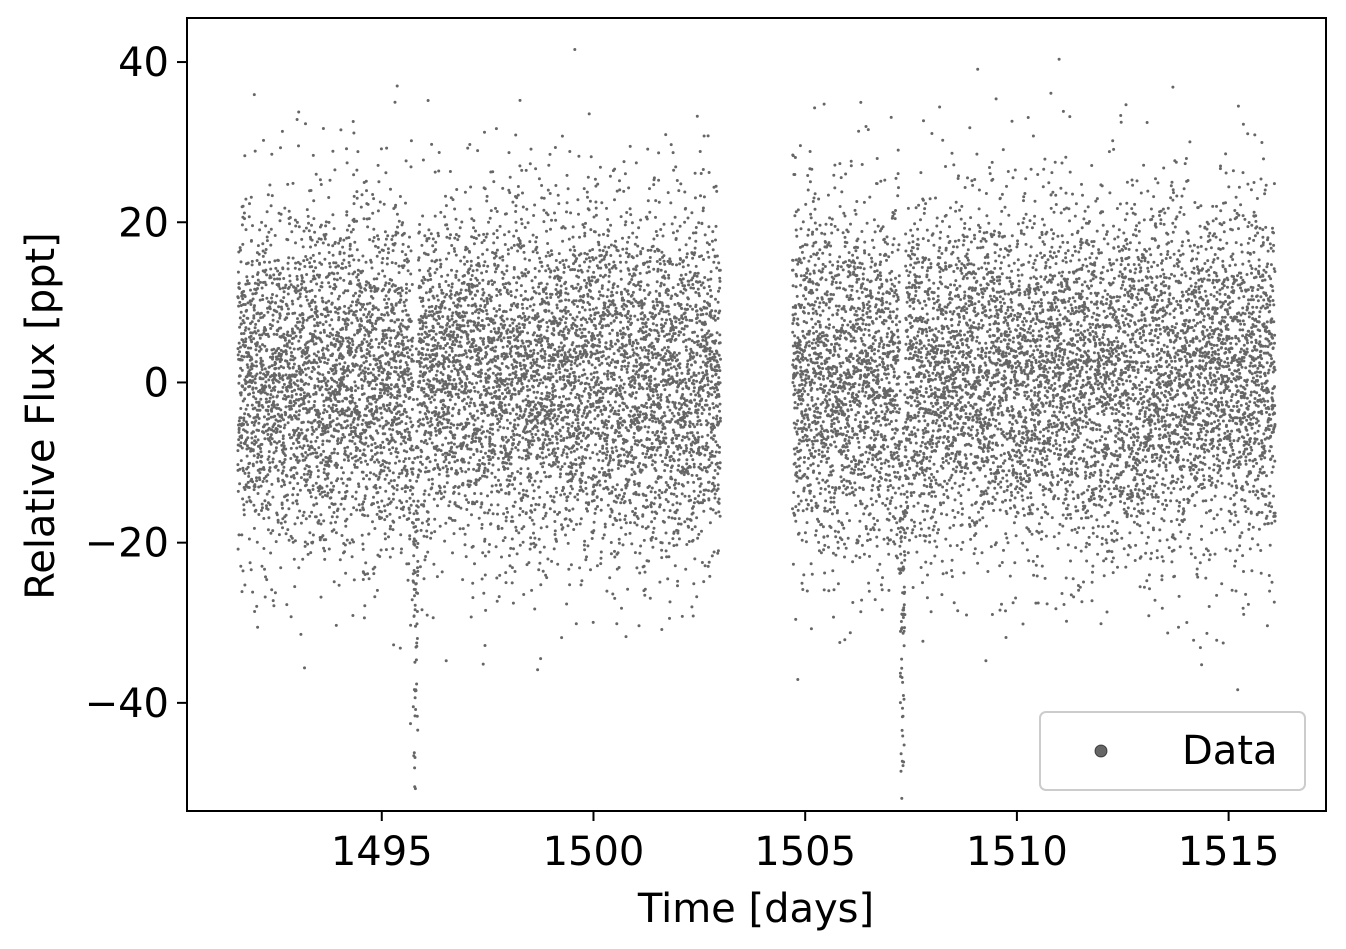 Image resolution: width=1346 pixels, height=949 pixels. Describe the element at coordinates (143, 223) in the screenshot. I see `y-tick-label: 20` at that location.